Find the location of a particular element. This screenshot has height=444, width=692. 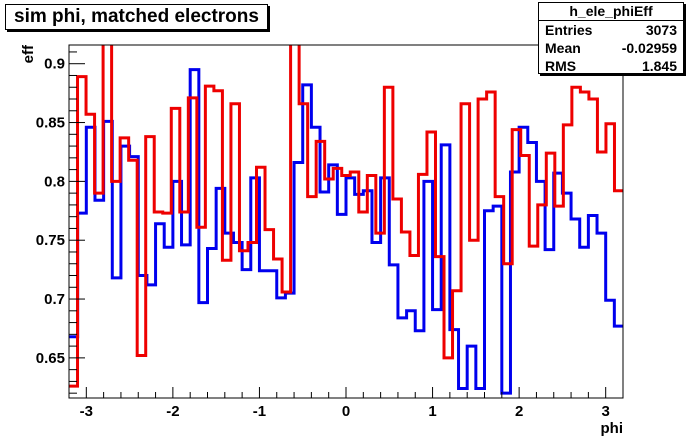

x-tick-label: -1 is located at coordinates (259, 411).